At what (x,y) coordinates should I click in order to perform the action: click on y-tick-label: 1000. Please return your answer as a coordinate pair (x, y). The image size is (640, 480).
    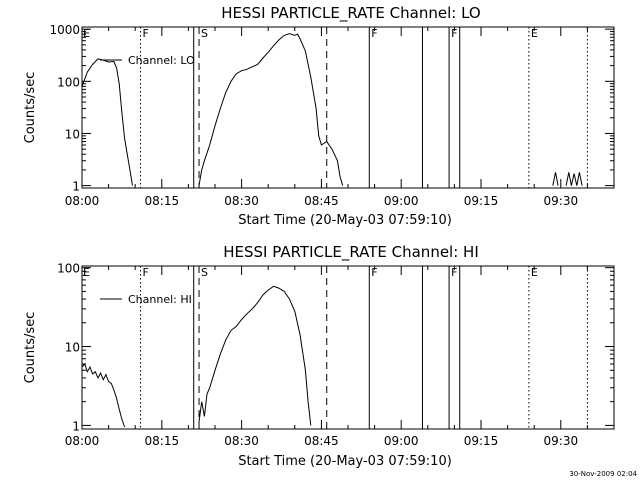
    Looking at the image, I should click on (64, 30).